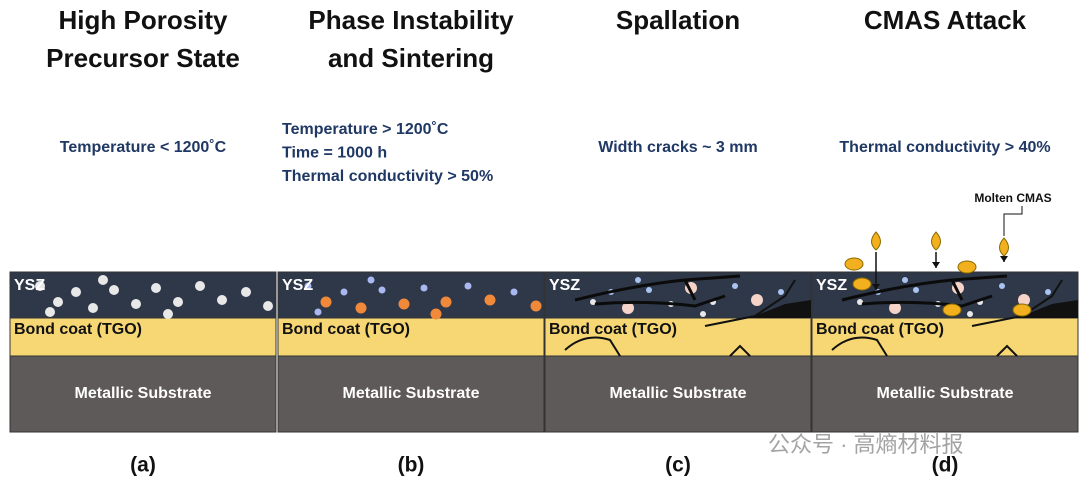 The image size is (1080, 490). I want to click on caption: (d), so click(945, 465).